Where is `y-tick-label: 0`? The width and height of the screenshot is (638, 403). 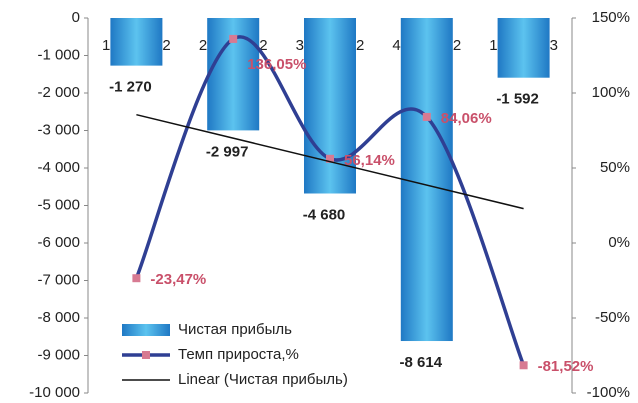 y-tick-label: 0 is located at coordinates (76, 17).